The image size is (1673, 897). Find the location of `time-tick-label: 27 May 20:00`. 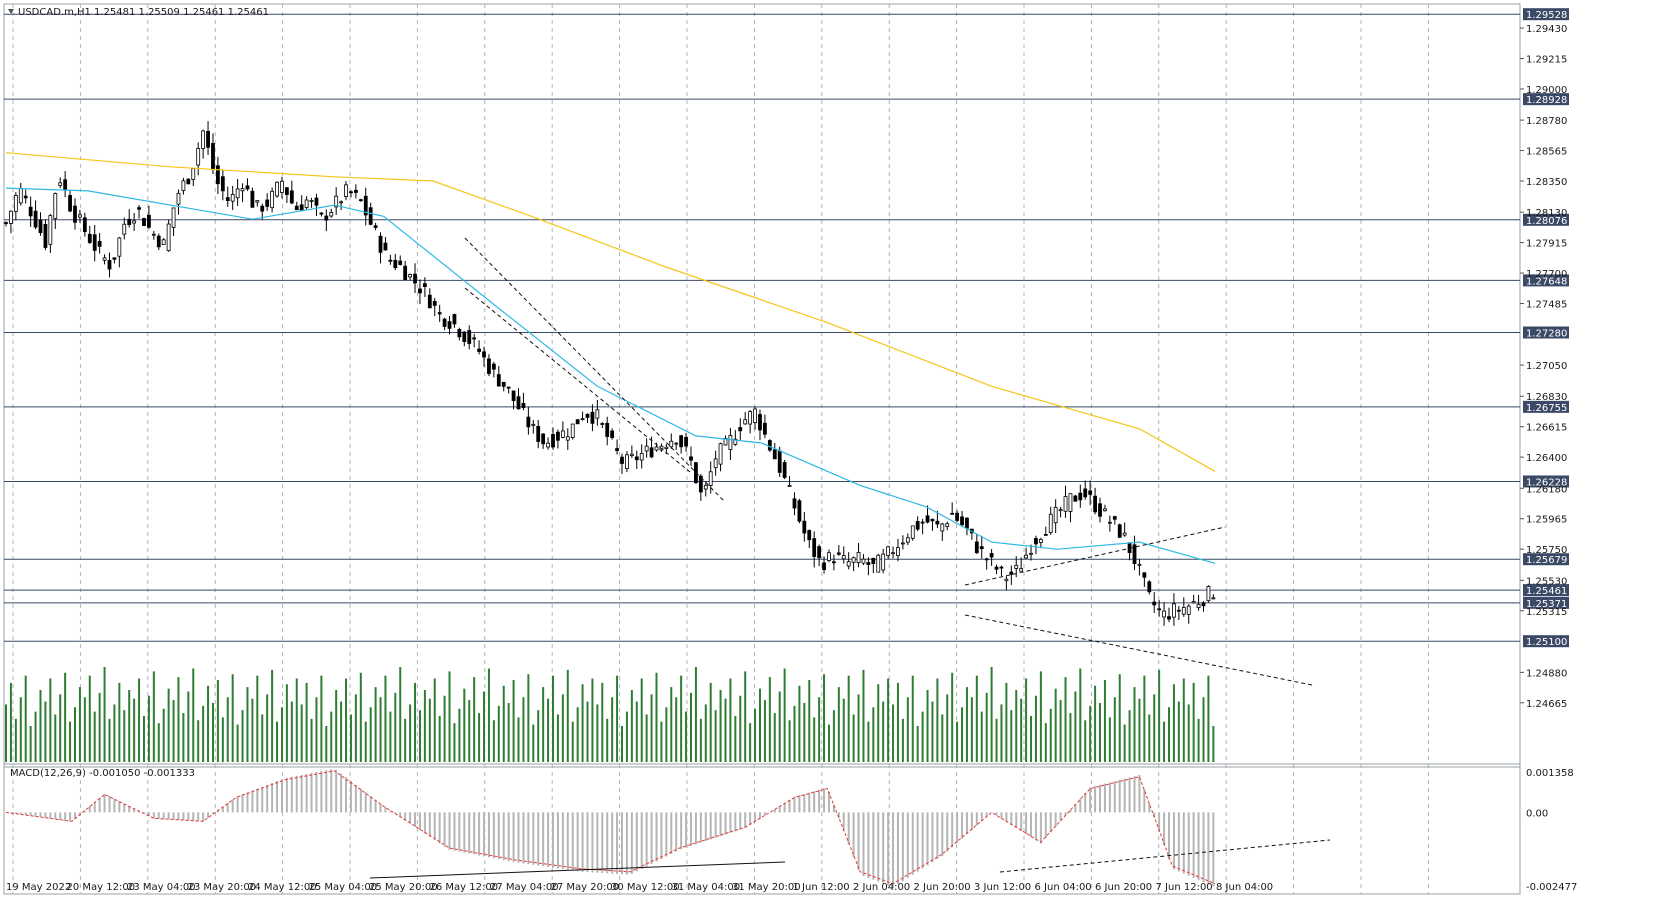

time-tick-label: 27 May 20:00 is located at coordinates (585, 887).